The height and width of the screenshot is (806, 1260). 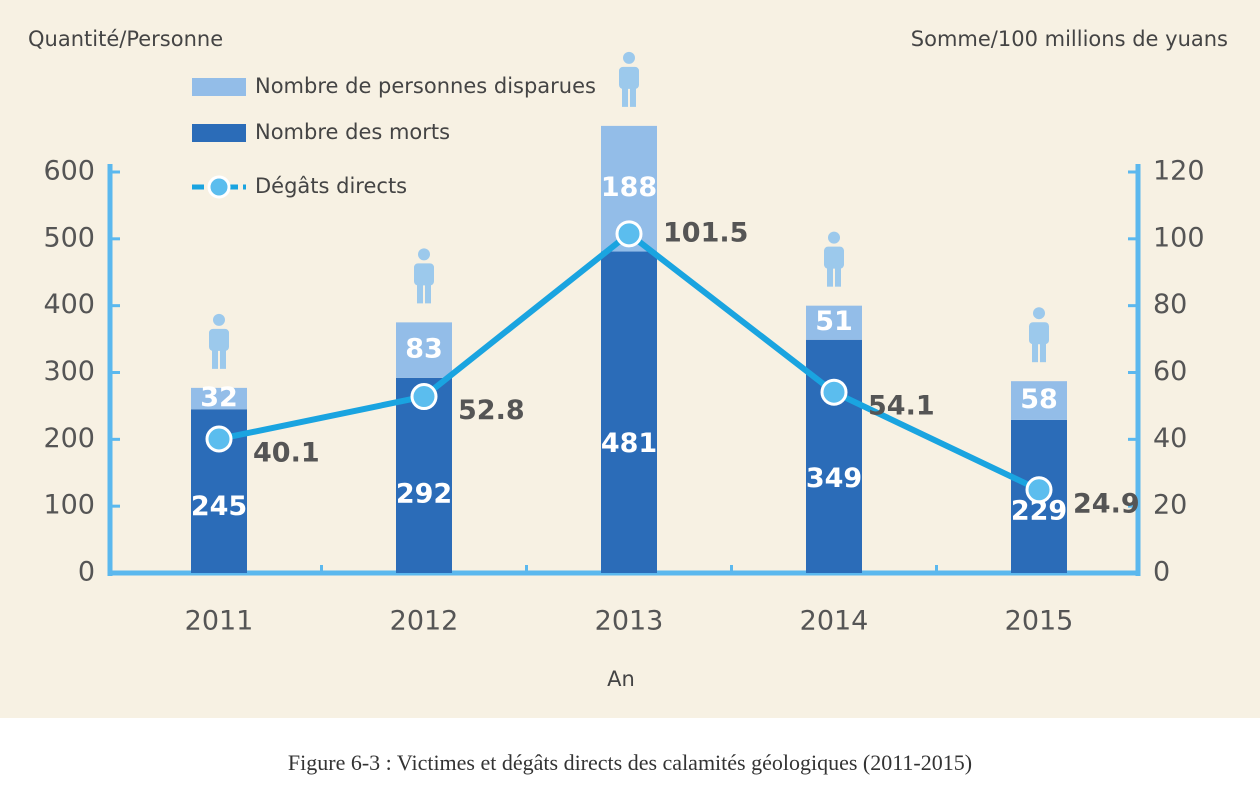 What do you see at coordinates (69, 371) in the screenshot?
I see `y-tick-label: 300` at bounding box center [69, 371].